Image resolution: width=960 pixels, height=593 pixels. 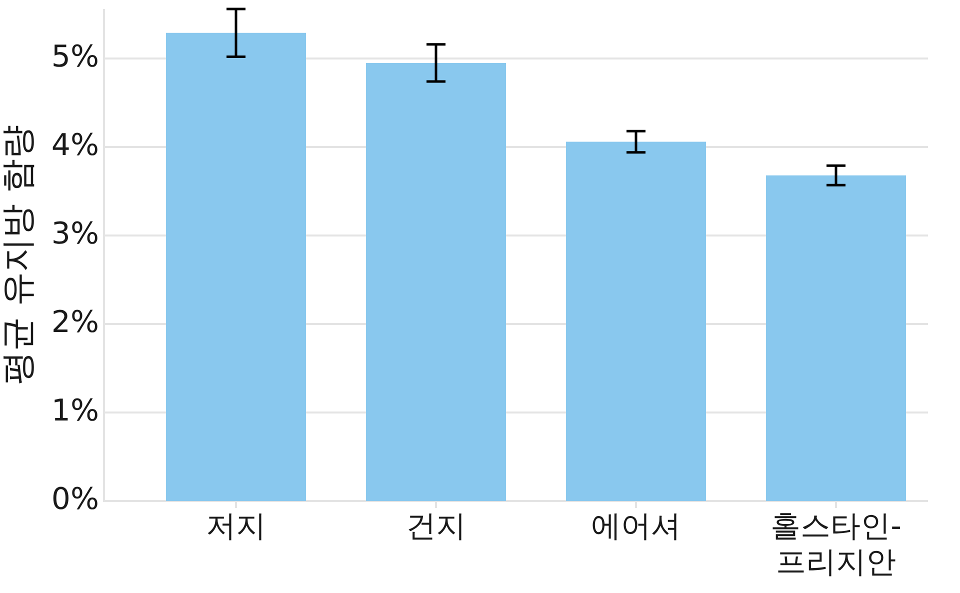 I want to click on y-tick-label: 3%, so click(x=75, y=234).